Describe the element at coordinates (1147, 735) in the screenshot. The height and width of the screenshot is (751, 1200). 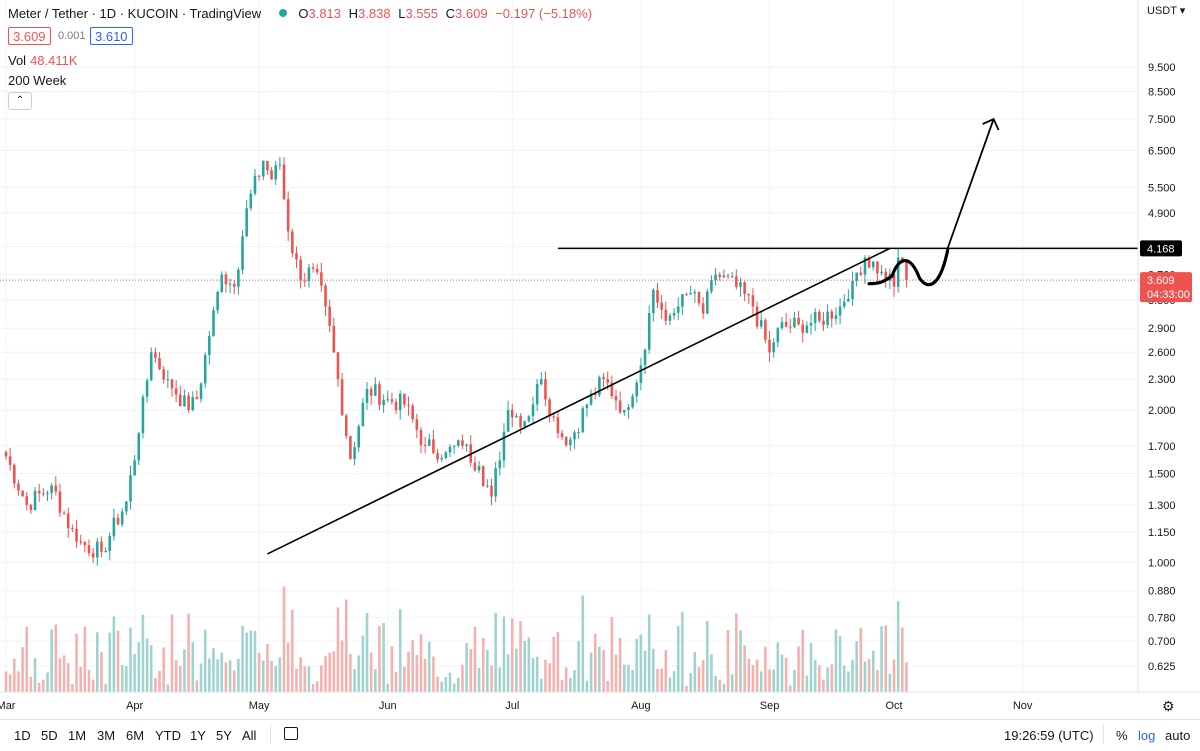
I see `log-scale-button: log` at that location.